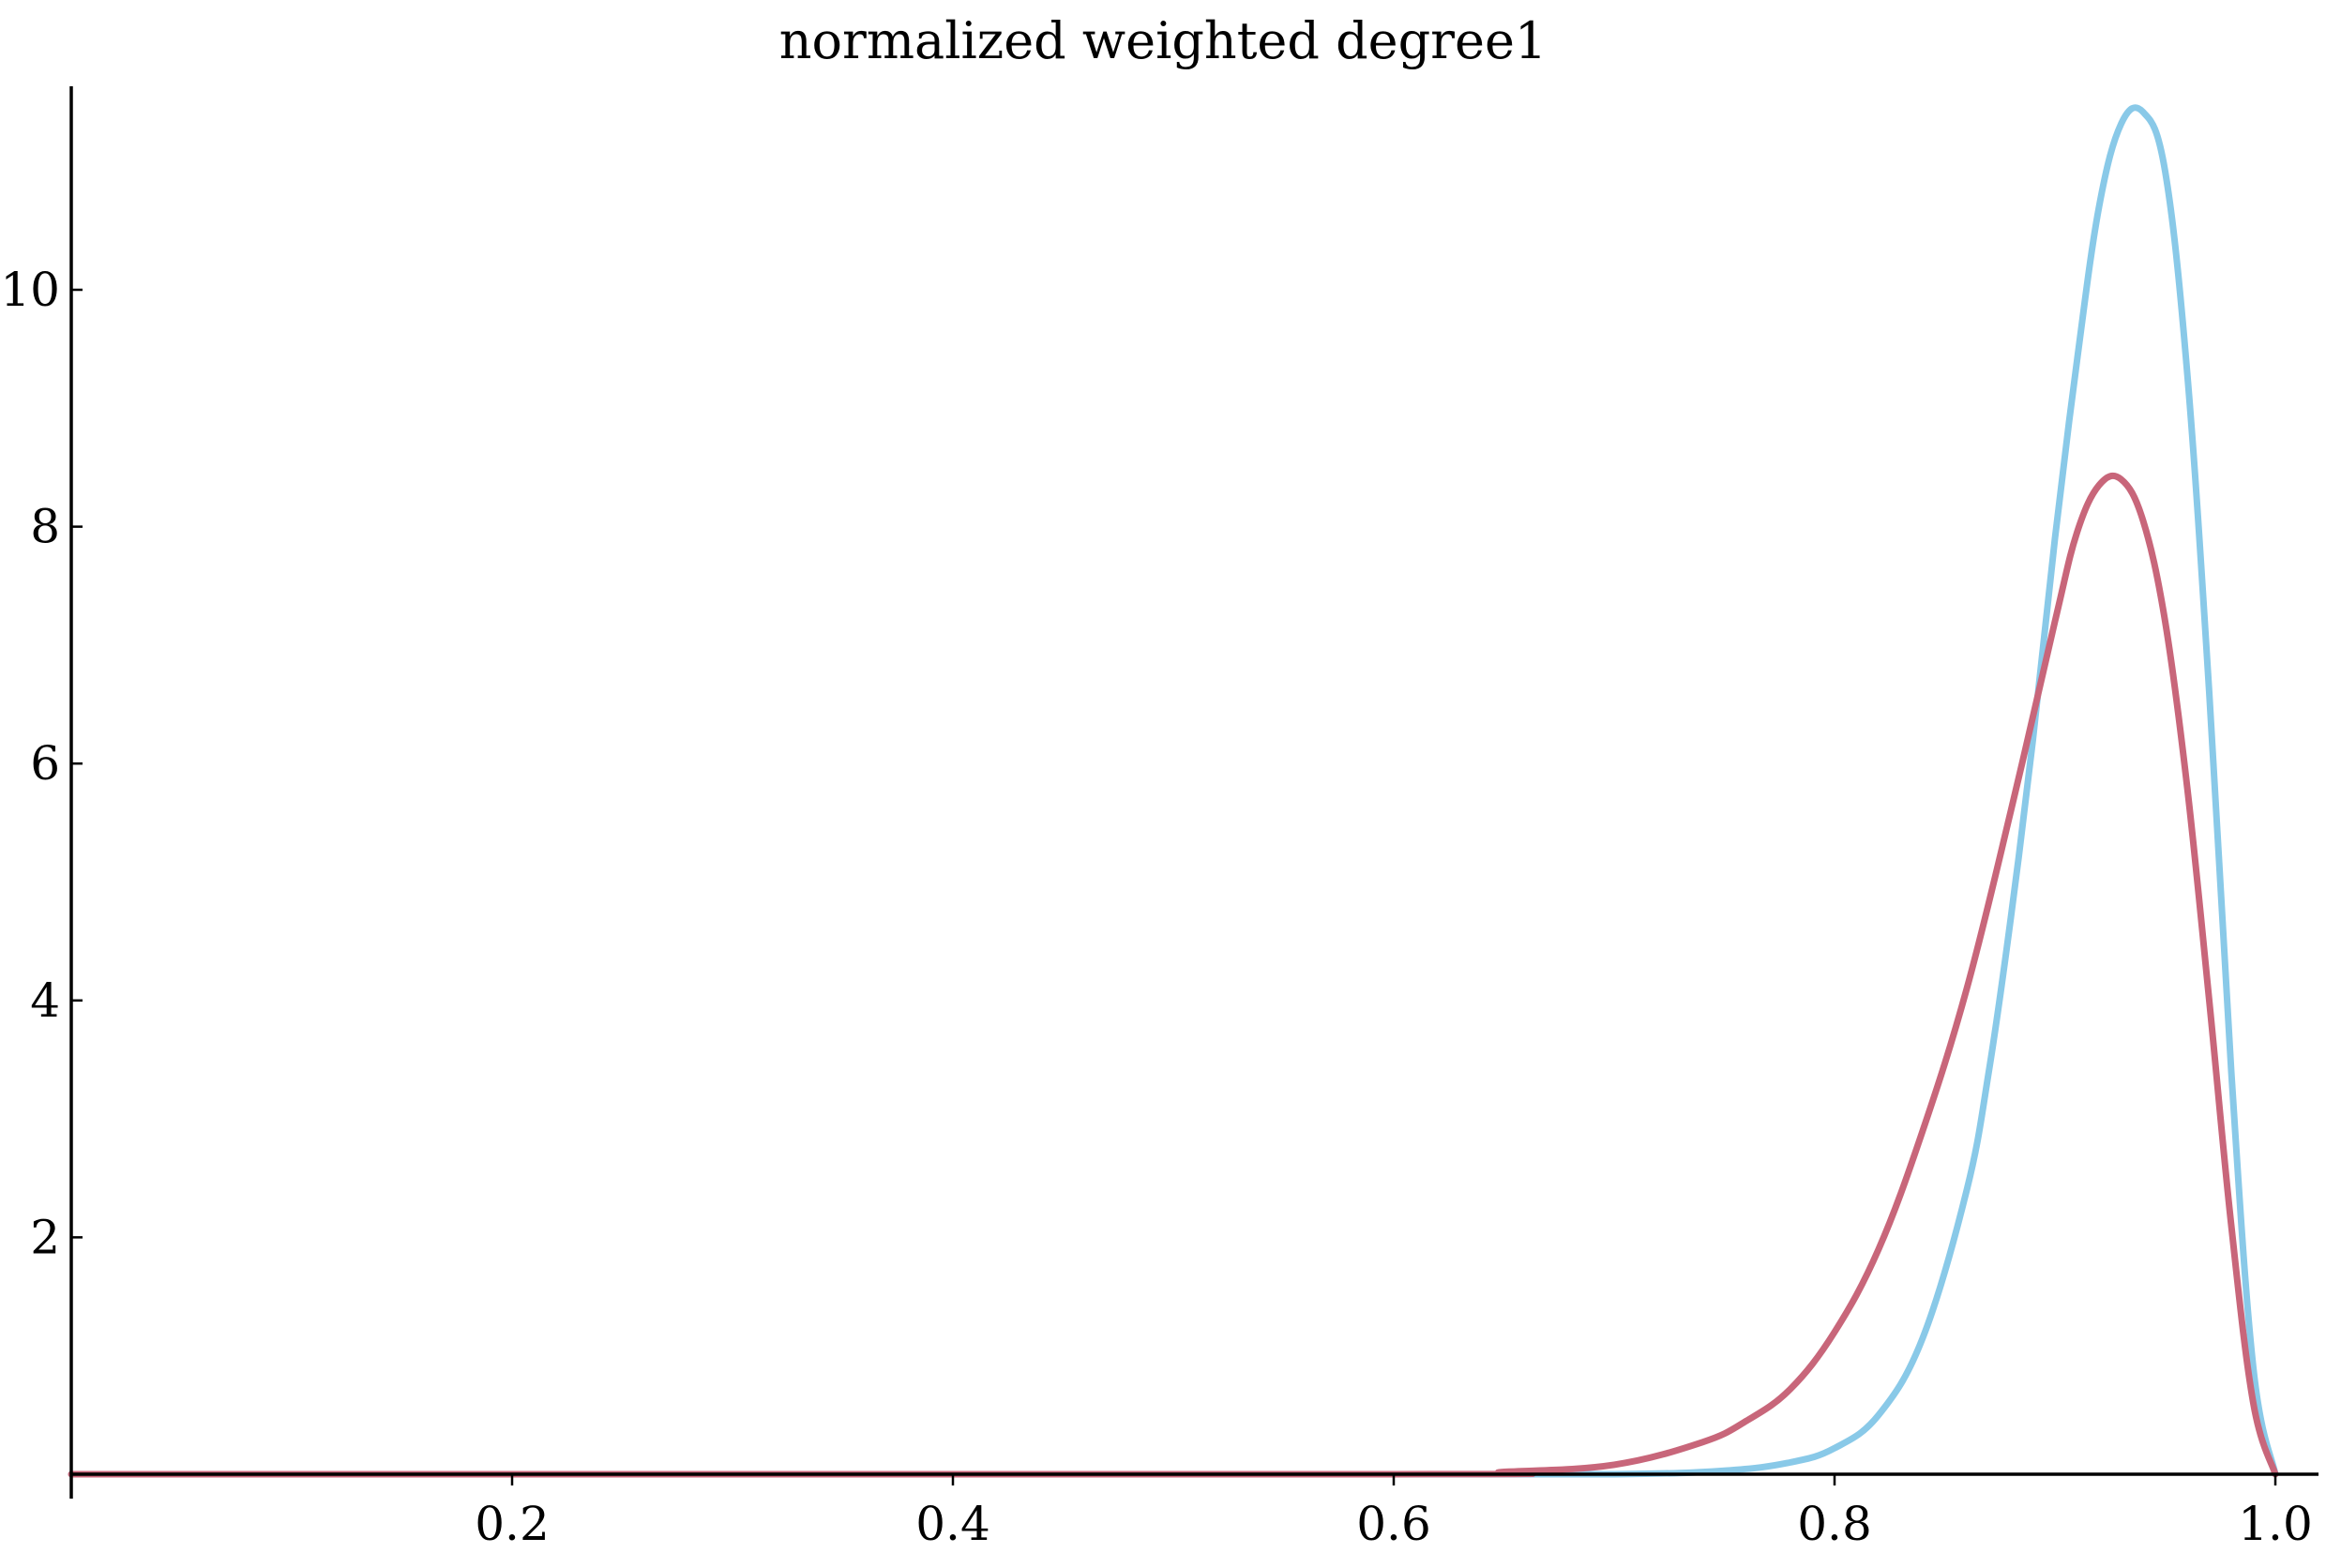 This screenshot has height=1568, width=2326. What do you see at coordinates (30, 290) in the screenshot?
I see `y-tick-label: 10` at bounding box center [30, 290].